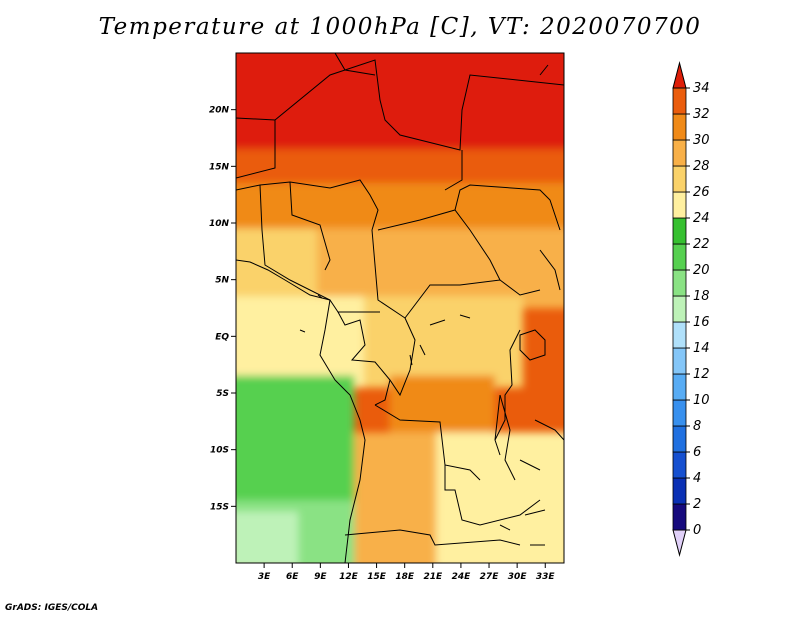 The height and width of the screenshot is (618, 800). What do you see at coordinates (701, 192) in the screenshot?
I see `colorbar-label: 26` at bounding box center [701, 192].